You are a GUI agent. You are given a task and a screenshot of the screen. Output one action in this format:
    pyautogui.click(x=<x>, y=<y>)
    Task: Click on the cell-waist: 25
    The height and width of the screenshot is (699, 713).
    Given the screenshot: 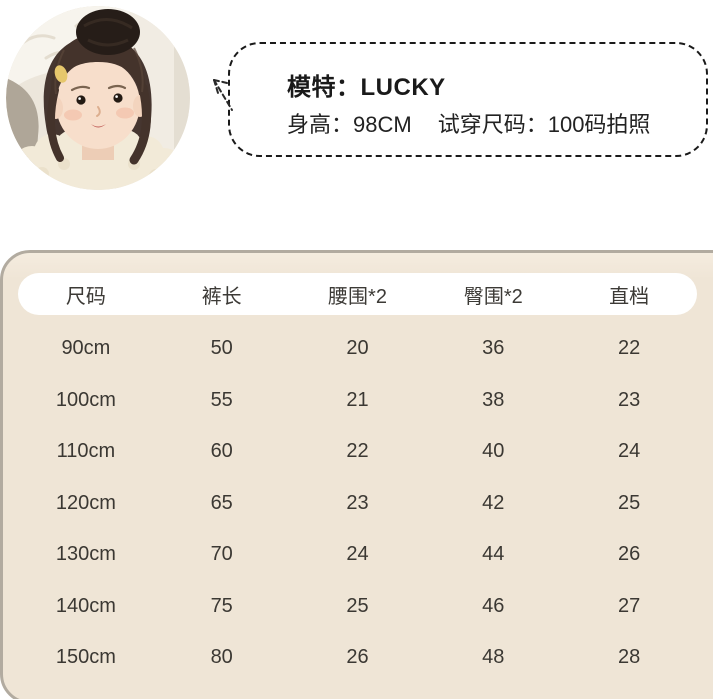 What is the action you would take?
    pyautogui.click(x=357, y=605)
    